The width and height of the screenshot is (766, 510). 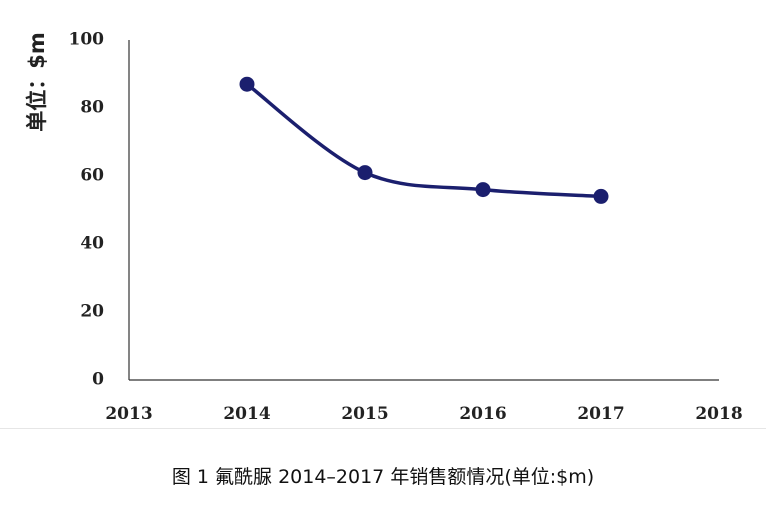 I want to click on series-group, so click(x=424, y=140).